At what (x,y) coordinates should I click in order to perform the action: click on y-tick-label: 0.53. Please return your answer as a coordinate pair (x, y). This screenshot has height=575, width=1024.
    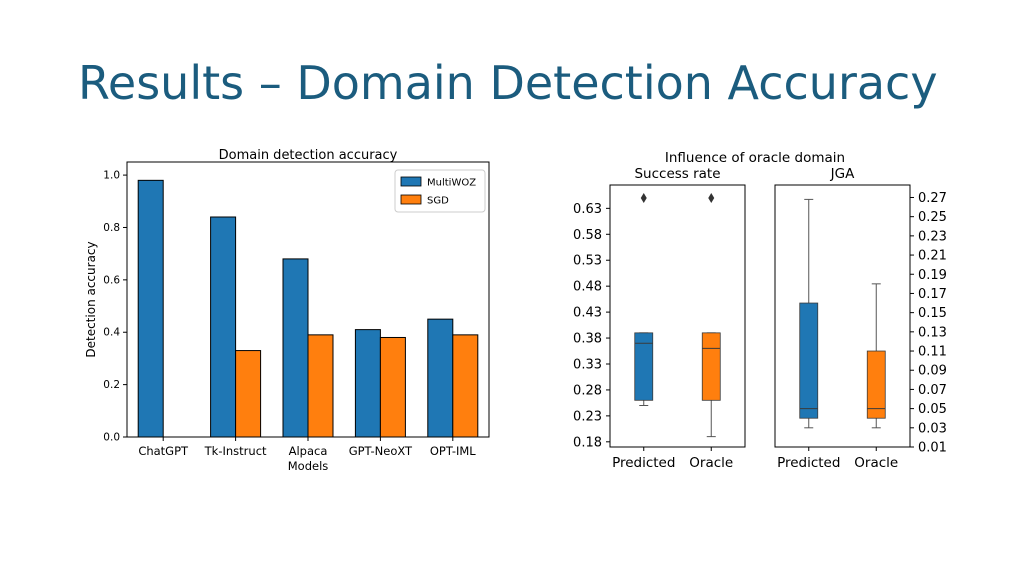
    Looking at the image, I should click on (587, 261).